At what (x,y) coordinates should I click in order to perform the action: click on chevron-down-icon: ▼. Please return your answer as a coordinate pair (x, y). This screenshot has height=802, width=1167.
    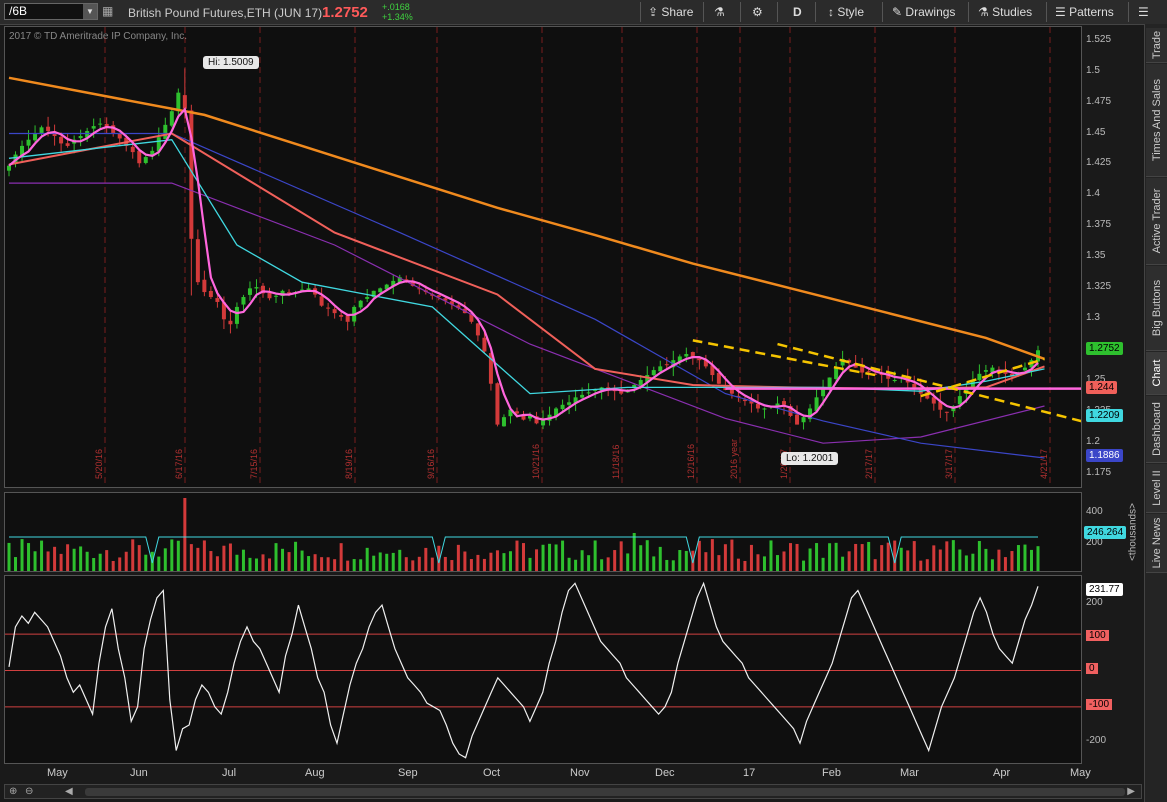
    Looking at the image, I should click on (90, 11).